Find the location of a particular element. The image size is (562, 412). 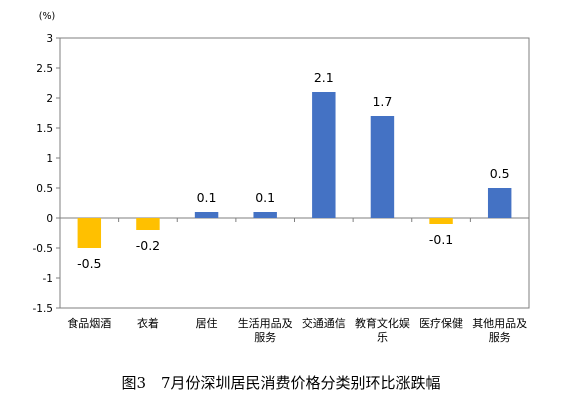

category-label: 乐 is located at coordinates (382, 337).